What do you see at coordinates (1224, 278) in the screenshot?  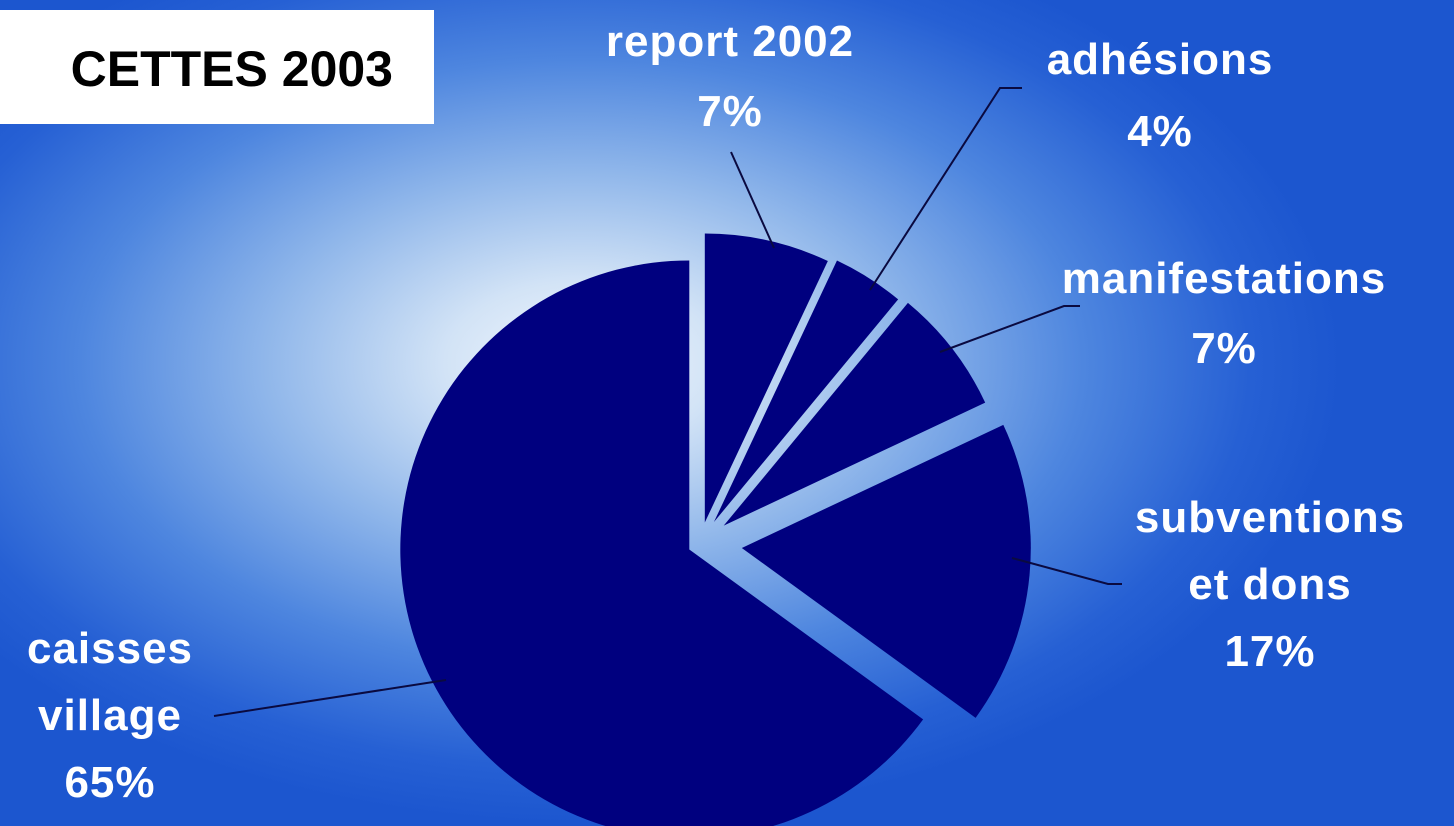 I see `slice-category-label: manifestations` at bounding box center [1224, 278].